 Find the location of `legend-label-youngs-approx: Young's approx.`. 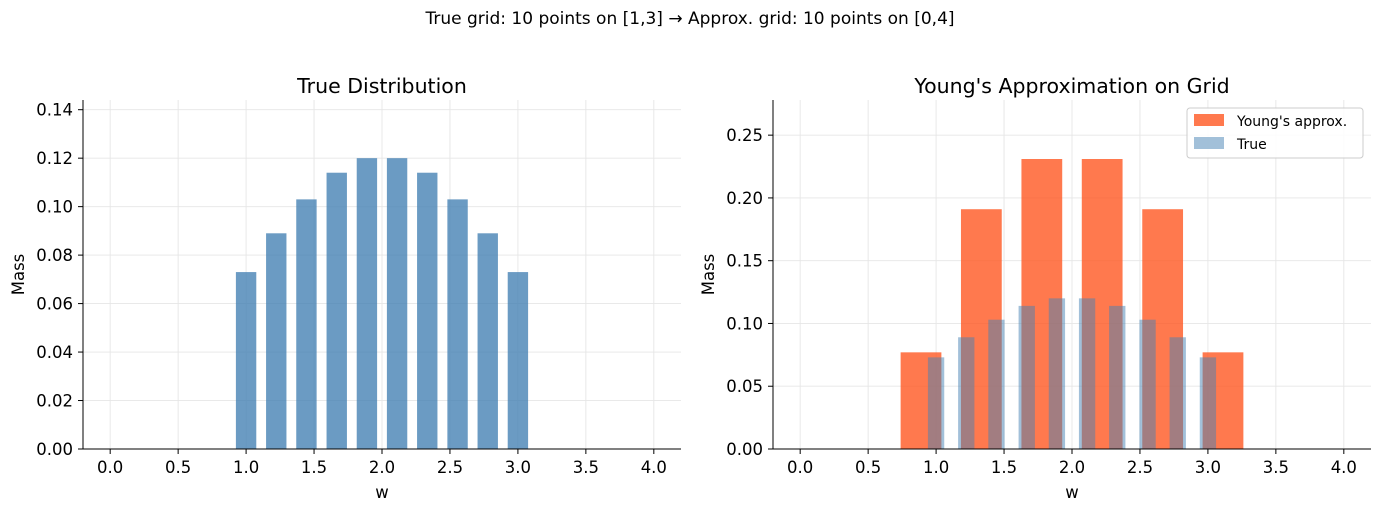

legend-label-youngs-approx: Young's approx. is located at coordinates (1291, 122).